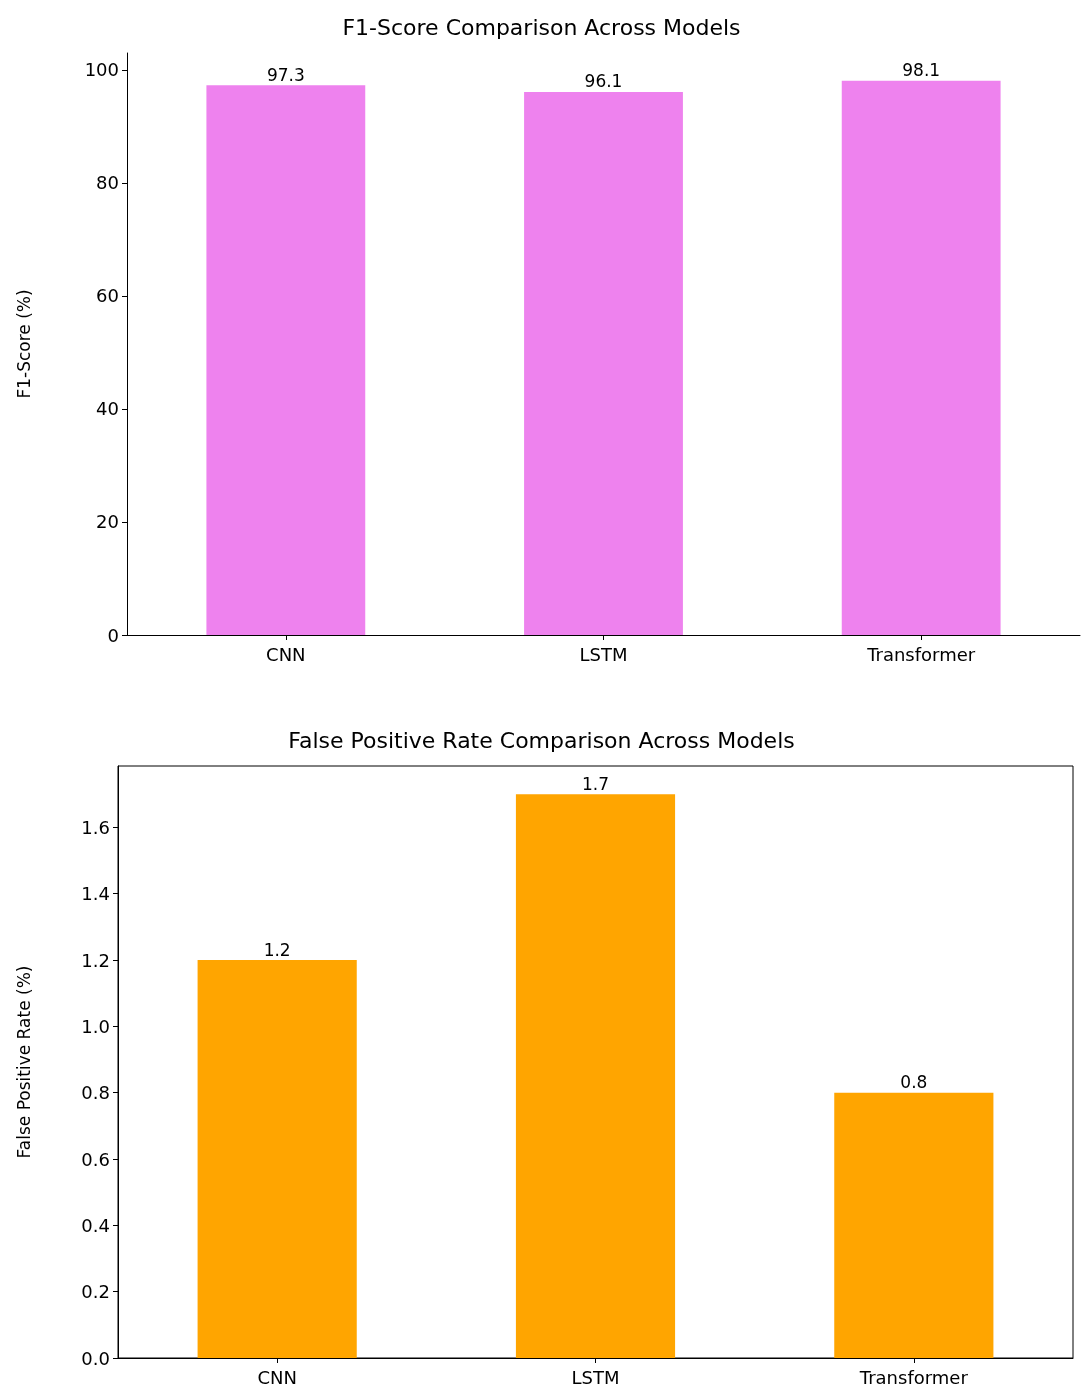 The image size is (1083, 1399). I want to click on y-tick-label: 0.8, so click(95, 1093).